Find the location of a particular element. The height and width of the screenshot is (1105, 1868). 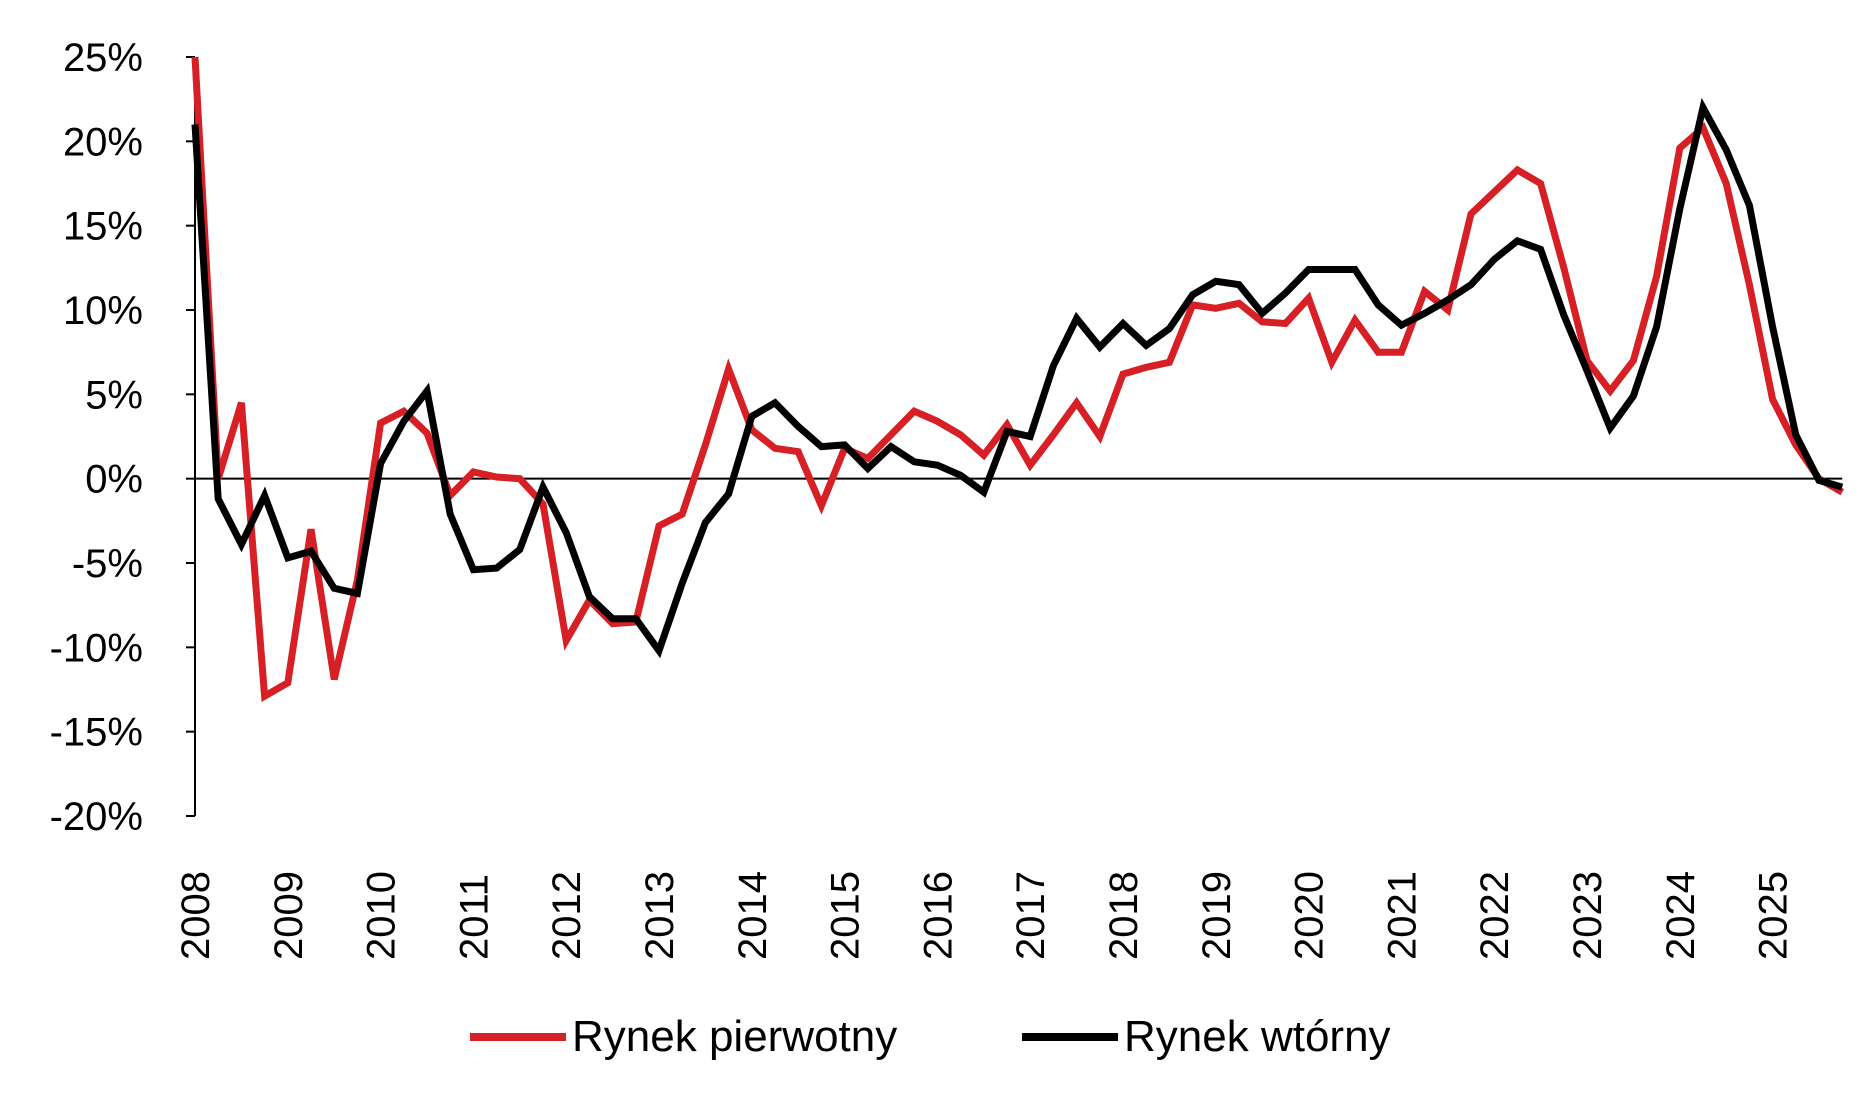

y-tick-label: -5% is located at coordinates (107, 564).